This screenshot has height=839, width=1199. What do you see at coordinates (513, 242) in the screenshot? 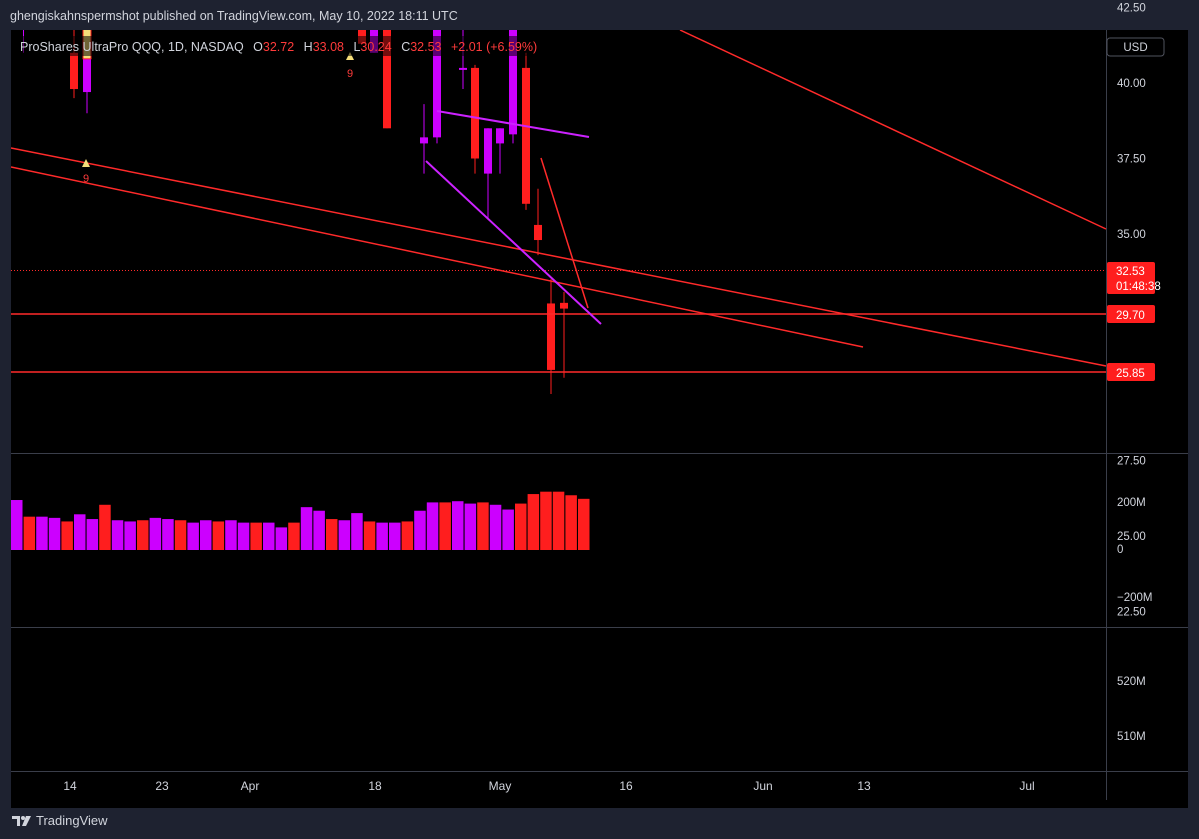
I see `wedge-lower-line` at bounding box center [513, 242].